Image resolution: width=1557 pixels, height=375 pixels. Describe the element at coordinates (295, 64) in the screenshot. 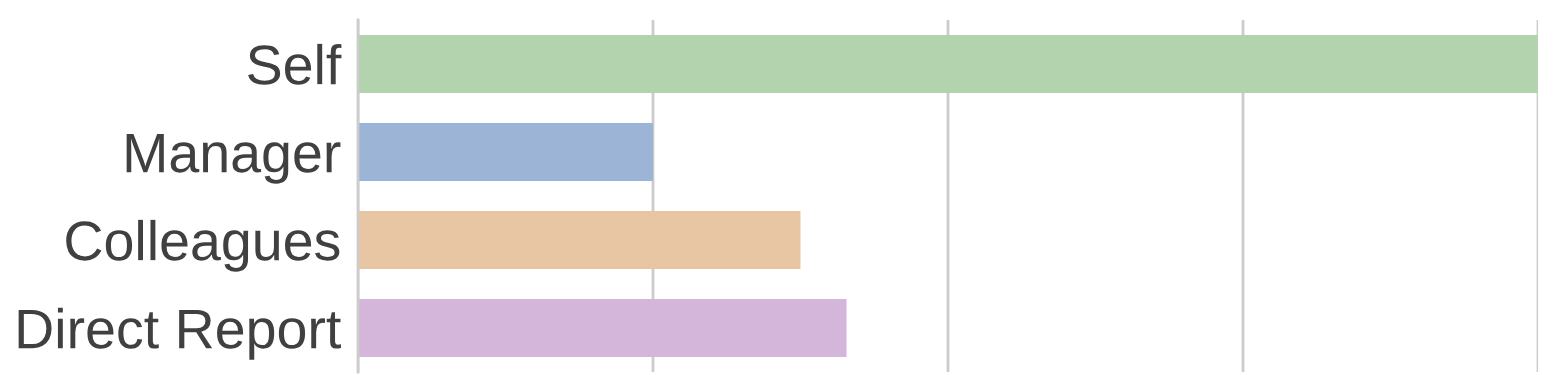

I see `y-tick-label: Self` at that location.